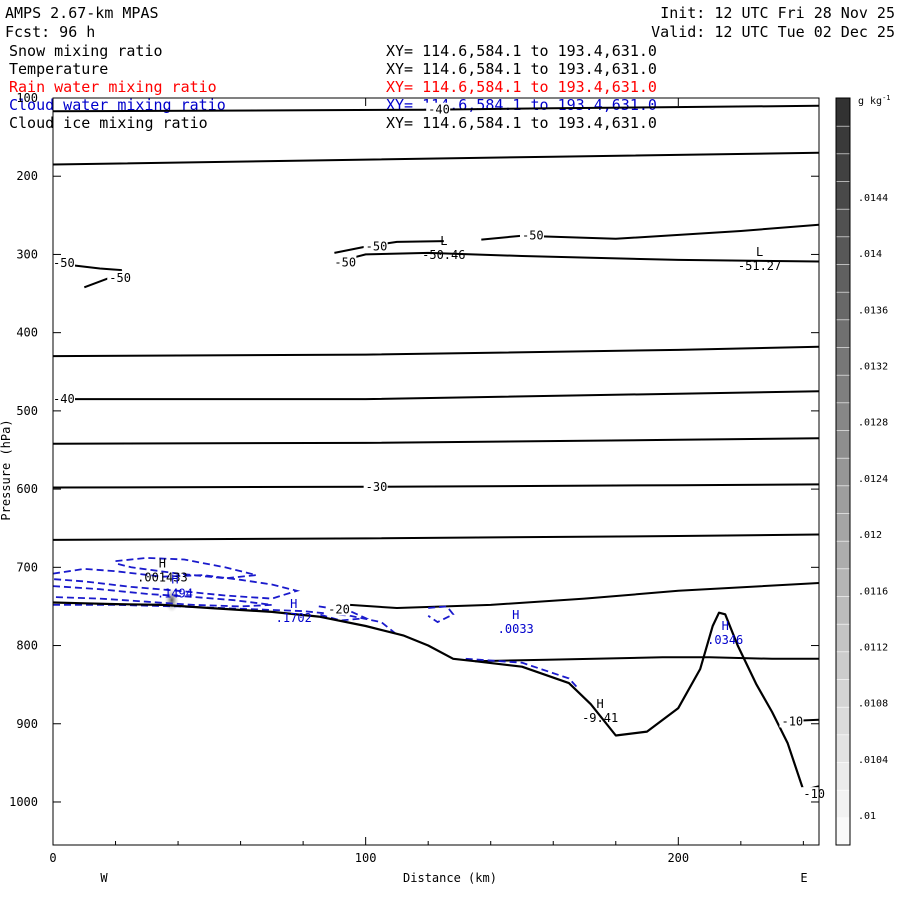 This screenshot has height=904, width=900. I want to click on field-legend-name: Snow mixing ratio, so click(86, 51).